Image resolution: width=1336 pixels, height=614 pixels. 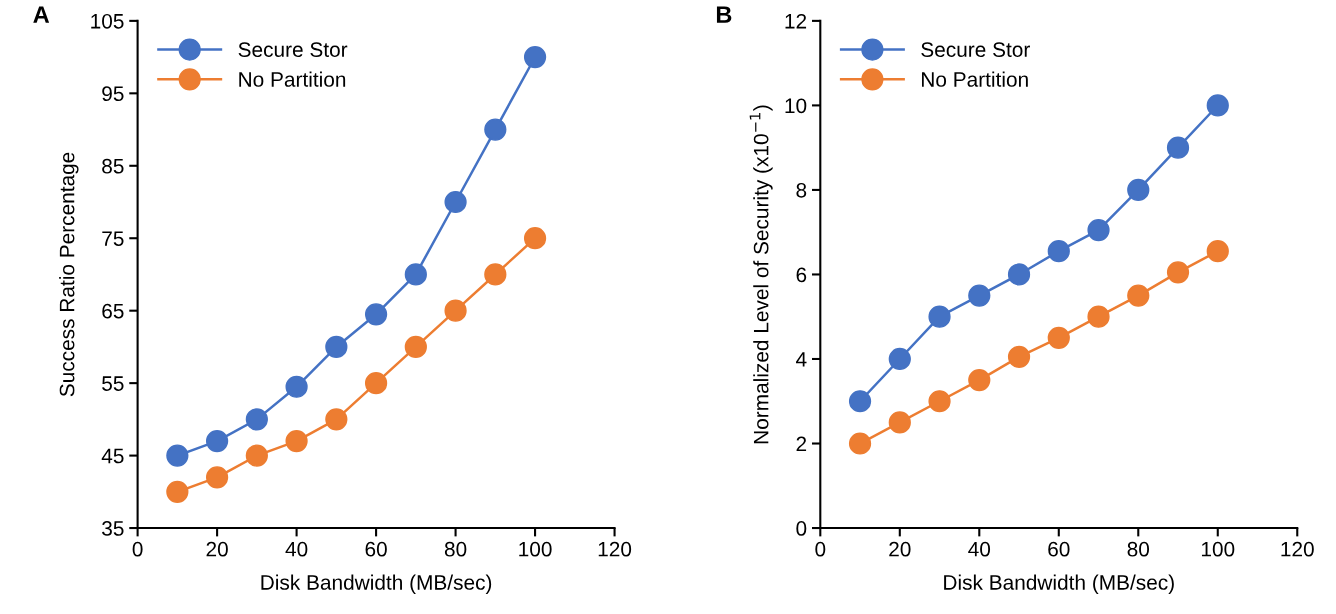 What do you see at coordinates (801, 359) in the screenshot?
I see `y-tick-label: 4` at bounding box center [801, 359].